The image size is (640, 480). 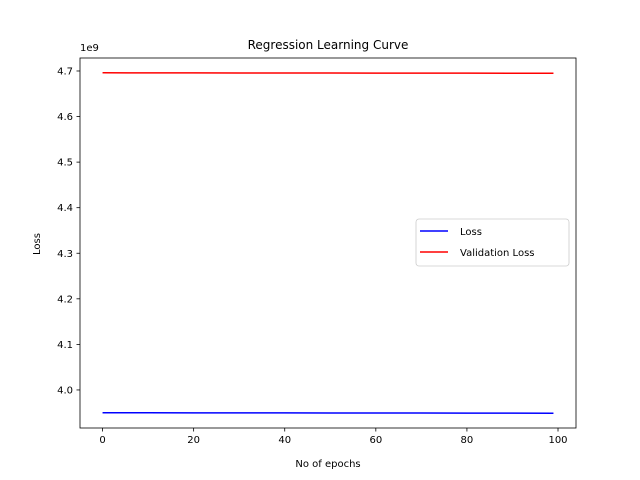 I want to click on x-axis-label: No of epochs, so click(x=327, y=464).